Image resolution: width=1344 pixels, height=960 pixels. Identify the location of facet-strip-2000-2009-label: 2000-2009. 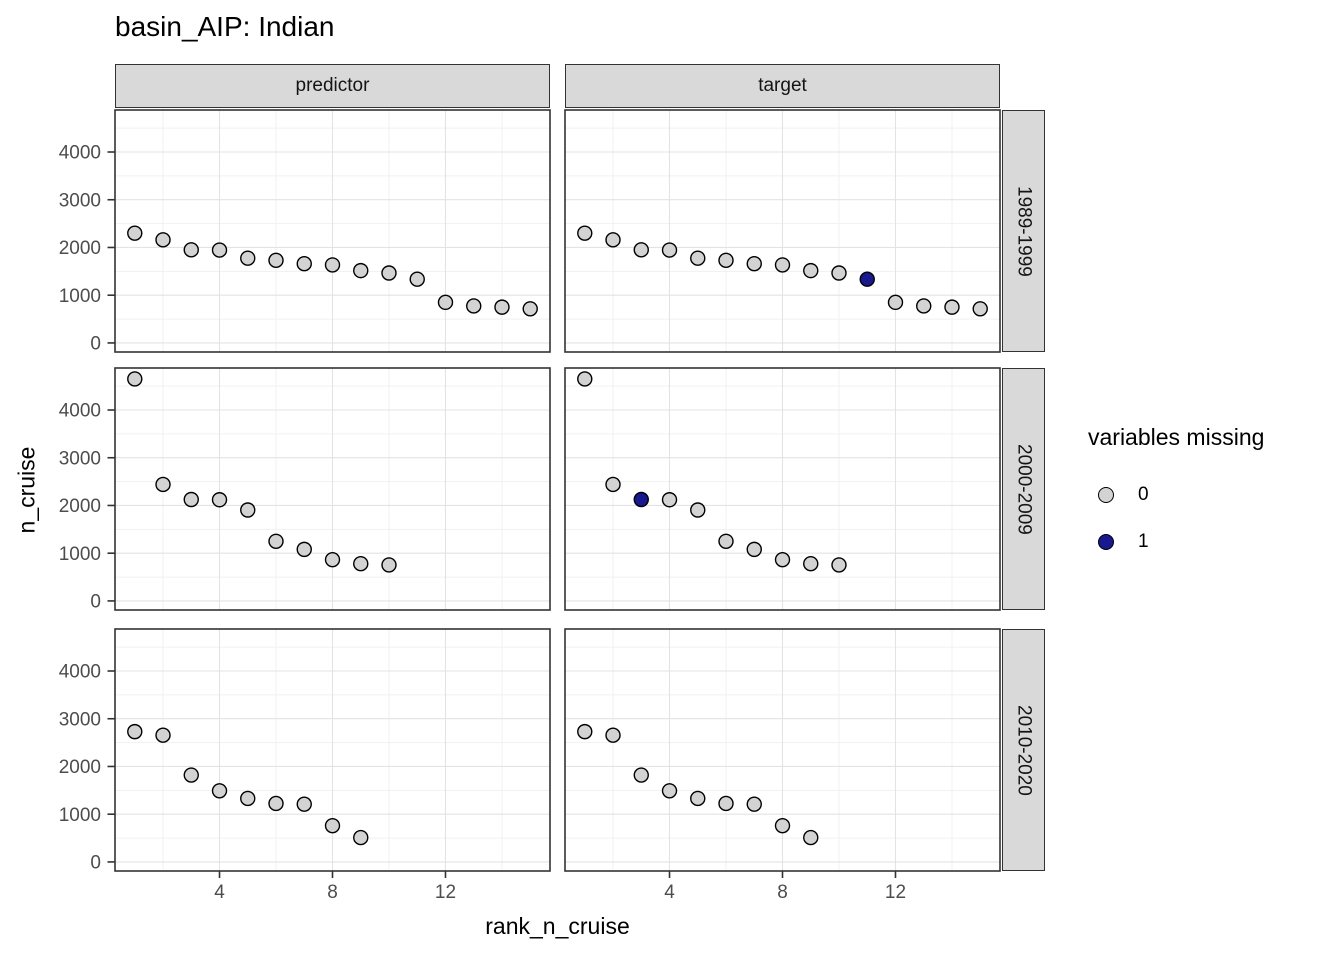
(1024, 489).